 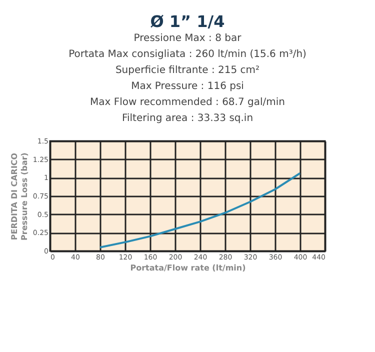 I want to click on chart-title: Ø 1” 1/4, so click(x=187, y=21).